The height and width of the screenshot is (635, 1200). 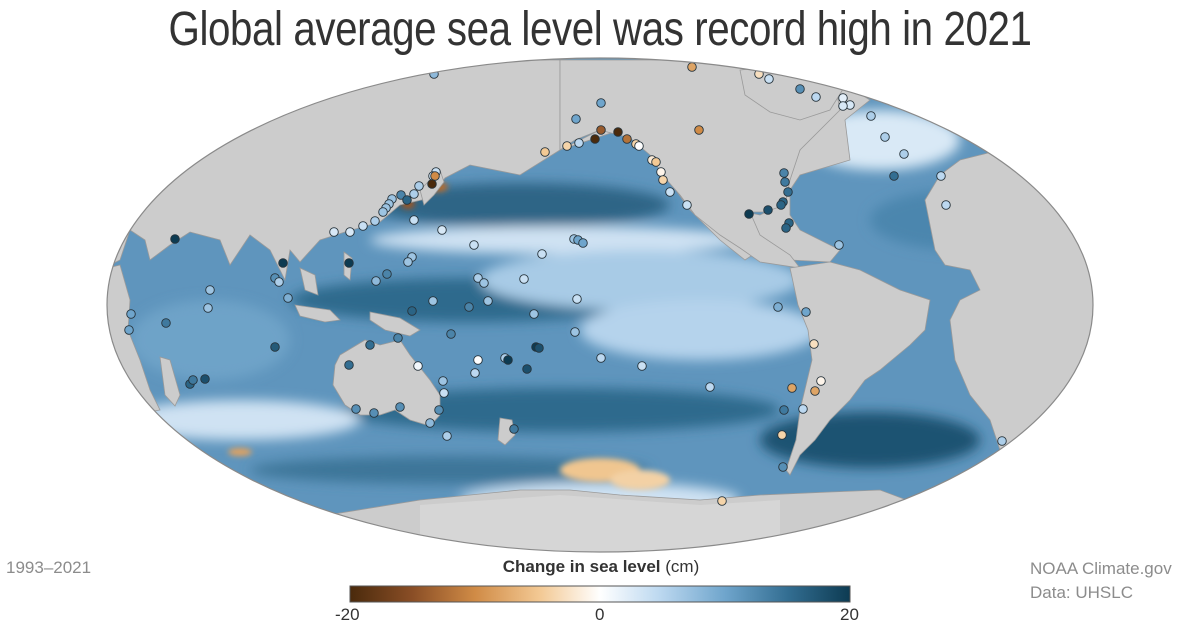 What do you see at coordinates (49, 567) in the screenshot?
I see `time-period-label: 1993–2021` at bounding box center [49, 567].